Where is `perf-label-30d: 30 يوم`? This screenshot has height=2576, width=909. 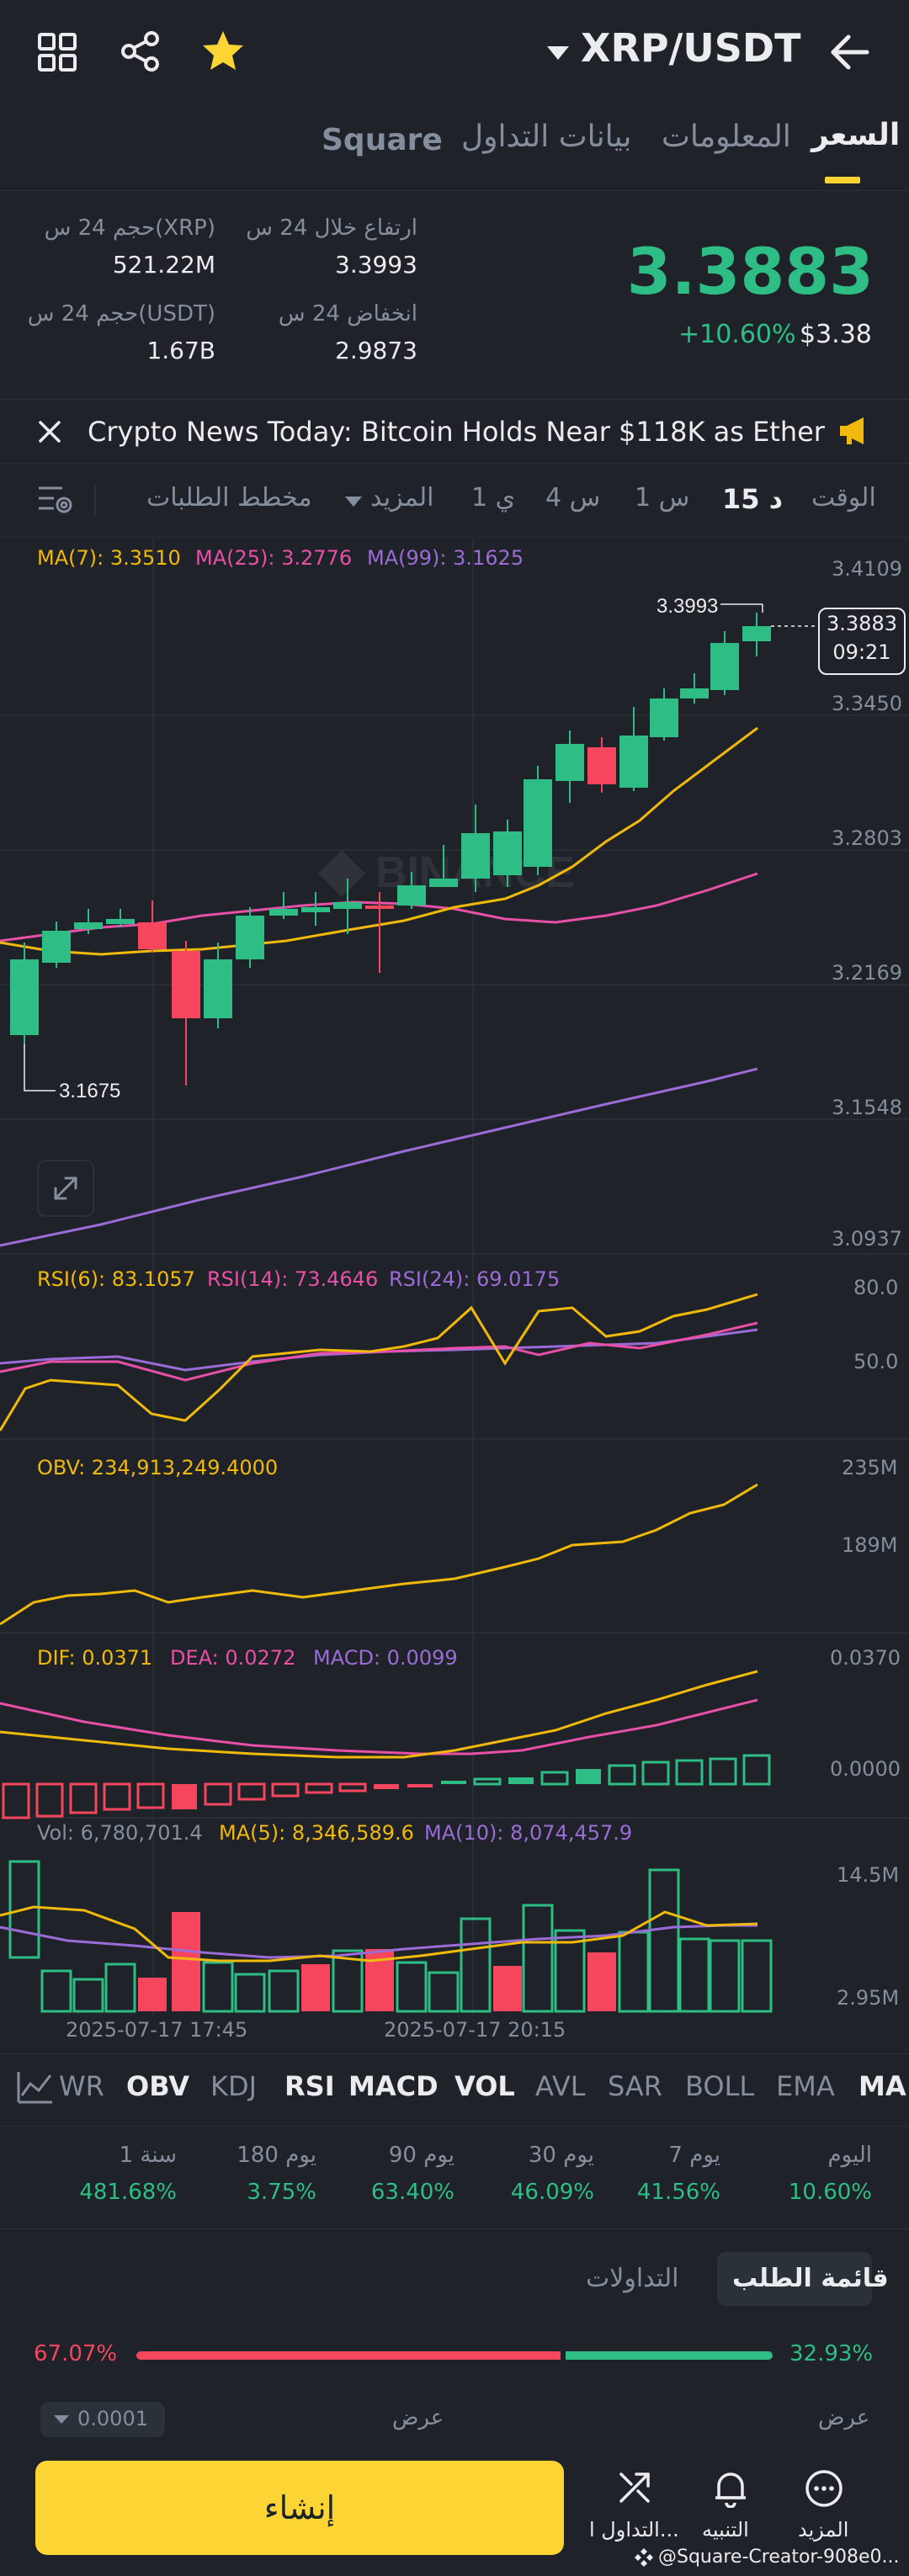
perf-label-30d: 30 يوم is located at coordinates (561, 2155).